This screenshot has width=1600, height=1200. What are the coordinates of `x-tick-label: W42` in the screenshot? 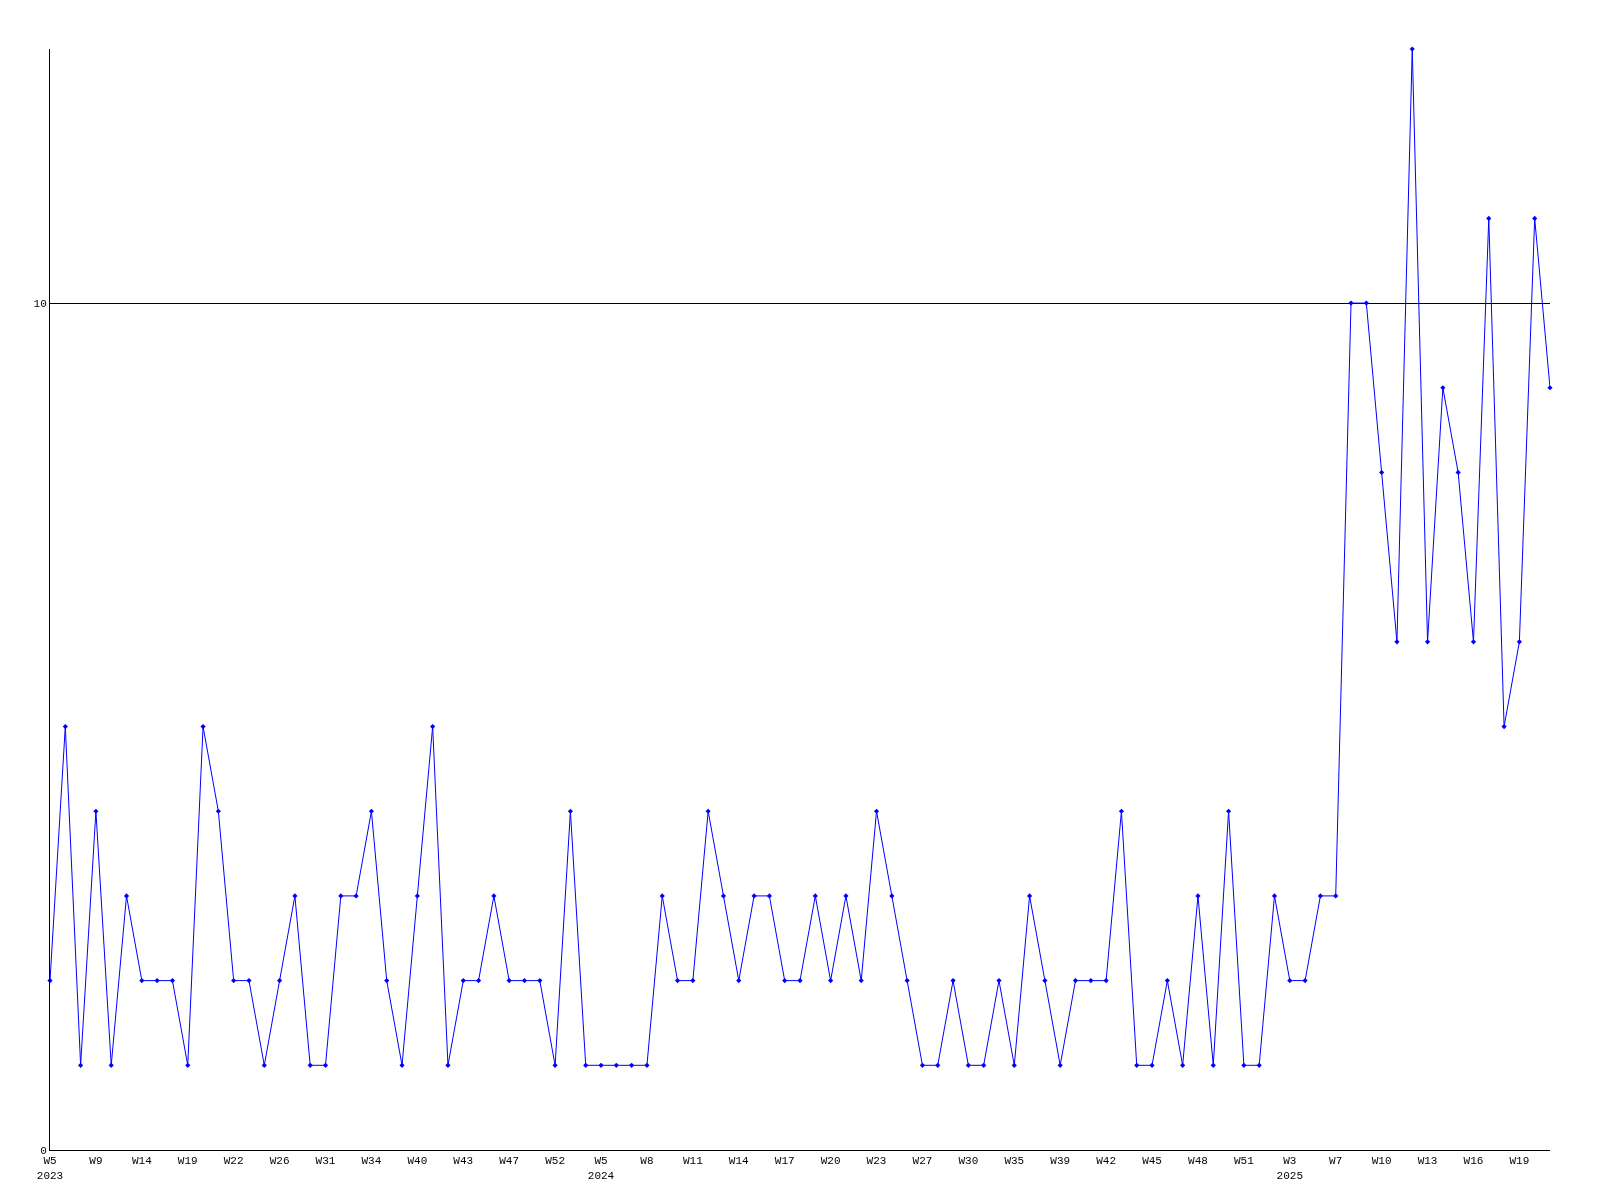 It's located at (1106, 1161).